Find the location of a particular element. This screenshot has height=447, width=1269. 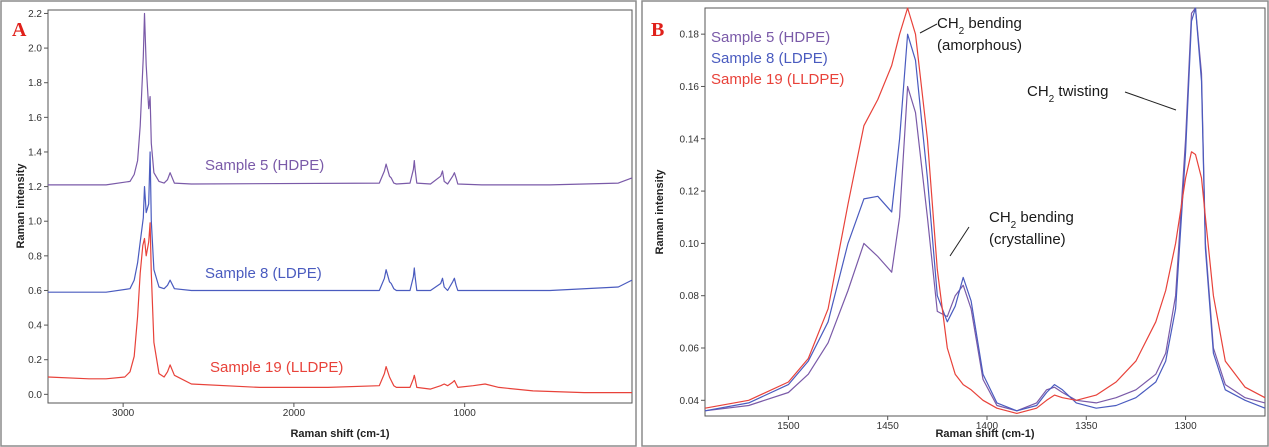

chart-b-ytick-label: 0.12 is located at coordinates (690, 192).